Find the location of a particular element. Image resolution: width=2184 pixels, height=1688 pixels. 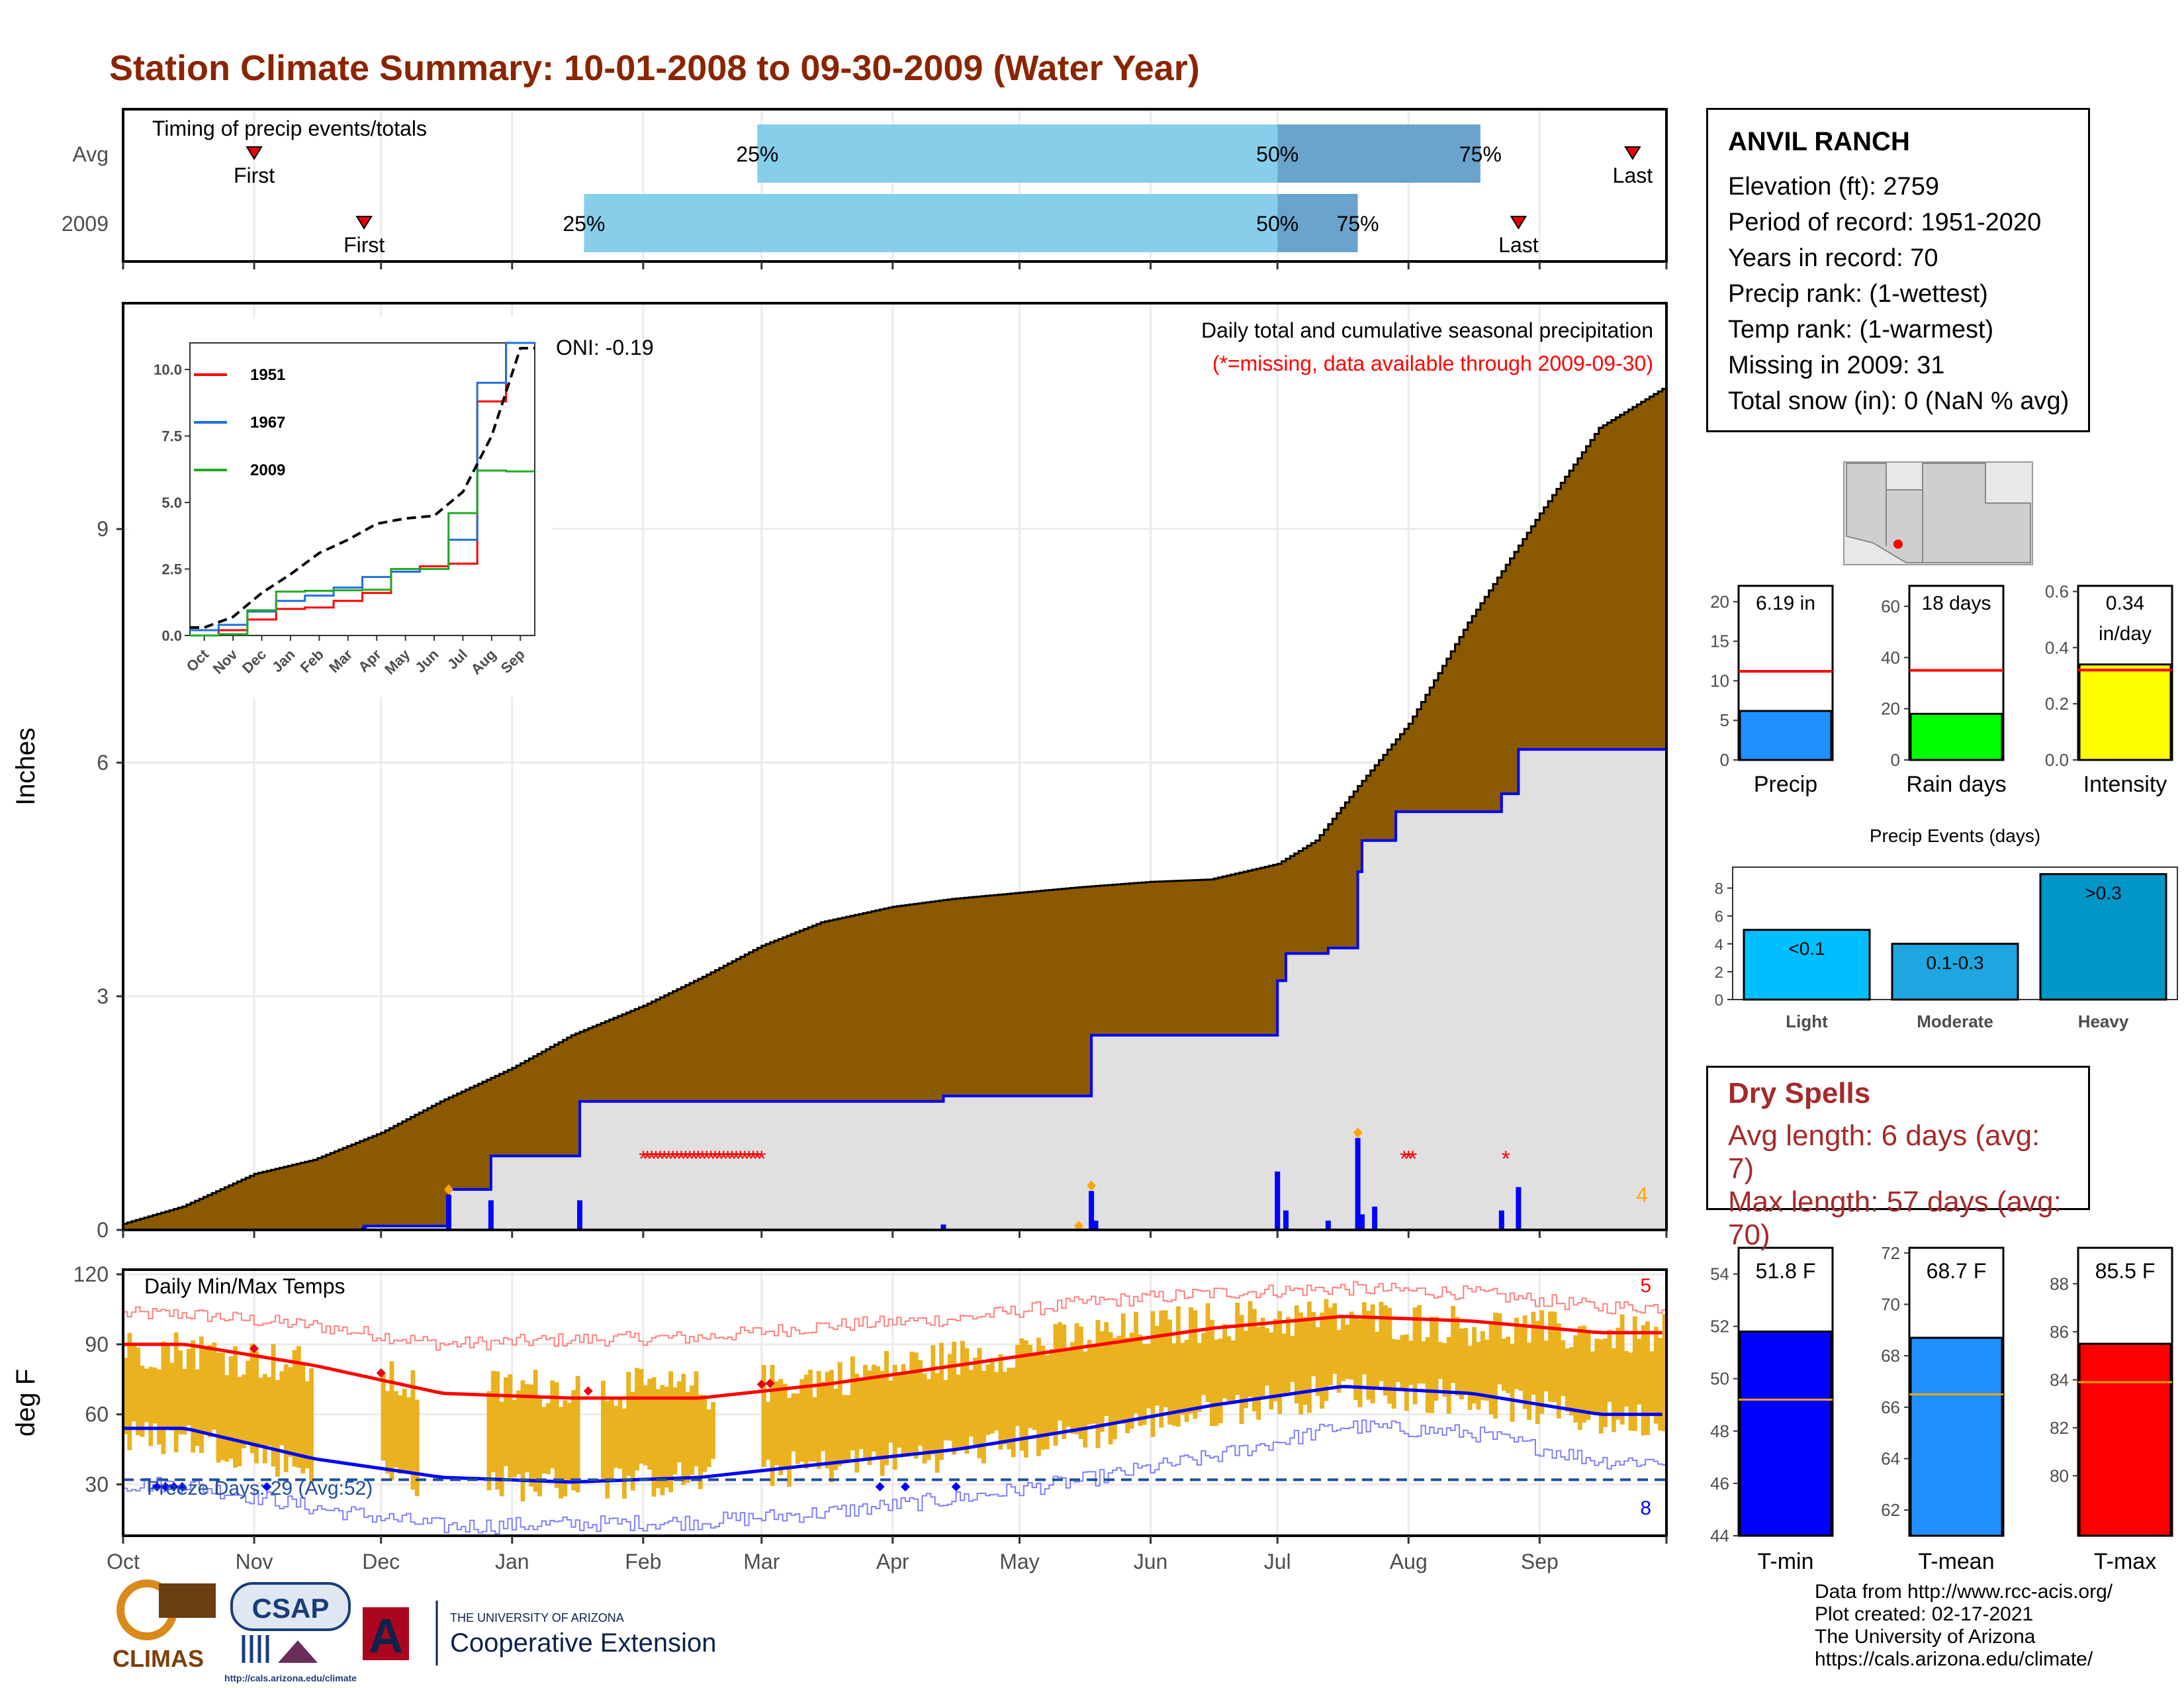

temp-freeze-label: Freeze Days: 29 (Avg:52) is located at coordinates (260, 1488).